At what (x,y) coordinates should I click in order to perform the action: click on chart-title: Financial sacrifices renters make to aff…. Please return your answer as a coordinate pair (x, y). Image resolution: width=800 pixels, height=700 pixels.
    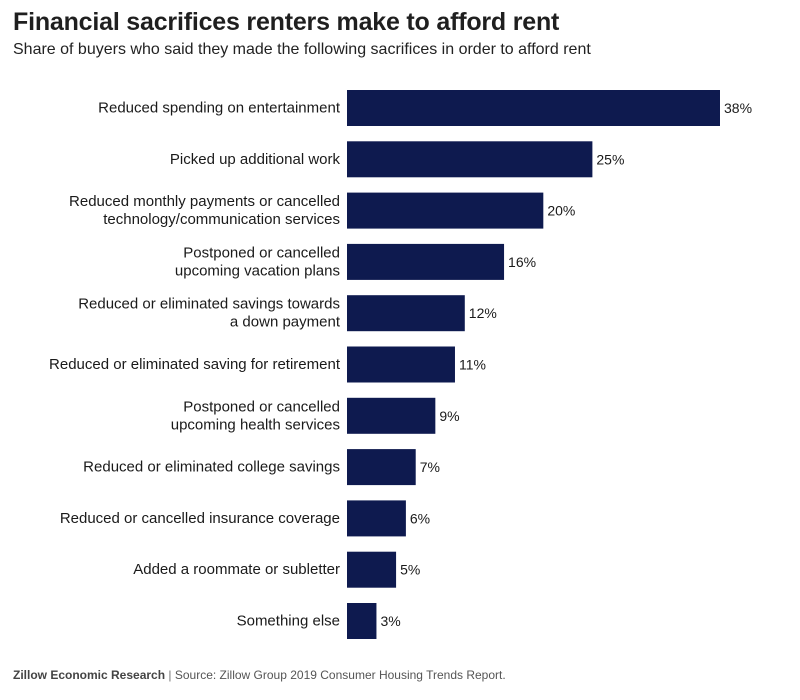
    Looking at the image, I should click on (286, 22).